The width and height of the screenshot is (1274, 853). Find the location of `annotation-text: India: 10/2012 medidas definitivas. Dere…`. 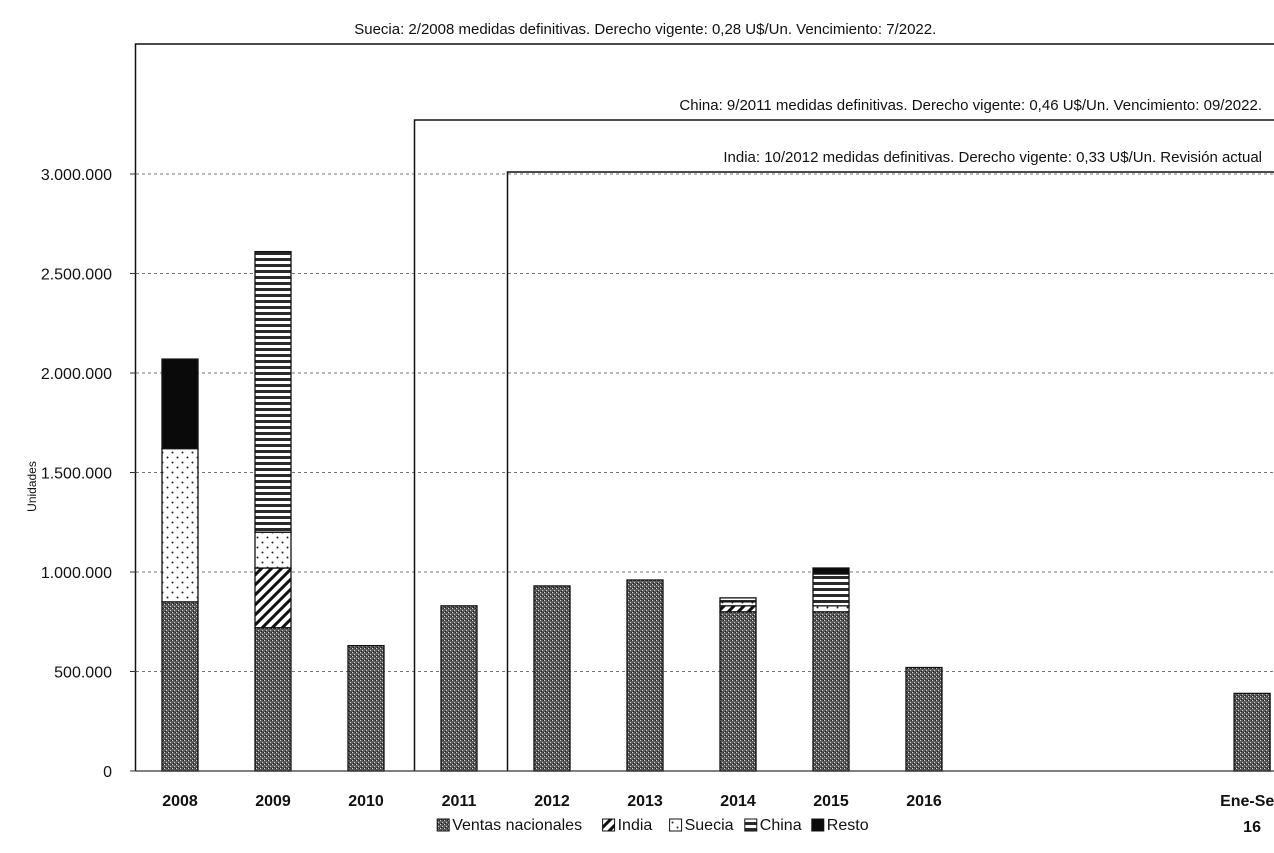

annotation-text: India: 10/2012 medidas definitivas. Dere… is located at coordinates (992, 157).